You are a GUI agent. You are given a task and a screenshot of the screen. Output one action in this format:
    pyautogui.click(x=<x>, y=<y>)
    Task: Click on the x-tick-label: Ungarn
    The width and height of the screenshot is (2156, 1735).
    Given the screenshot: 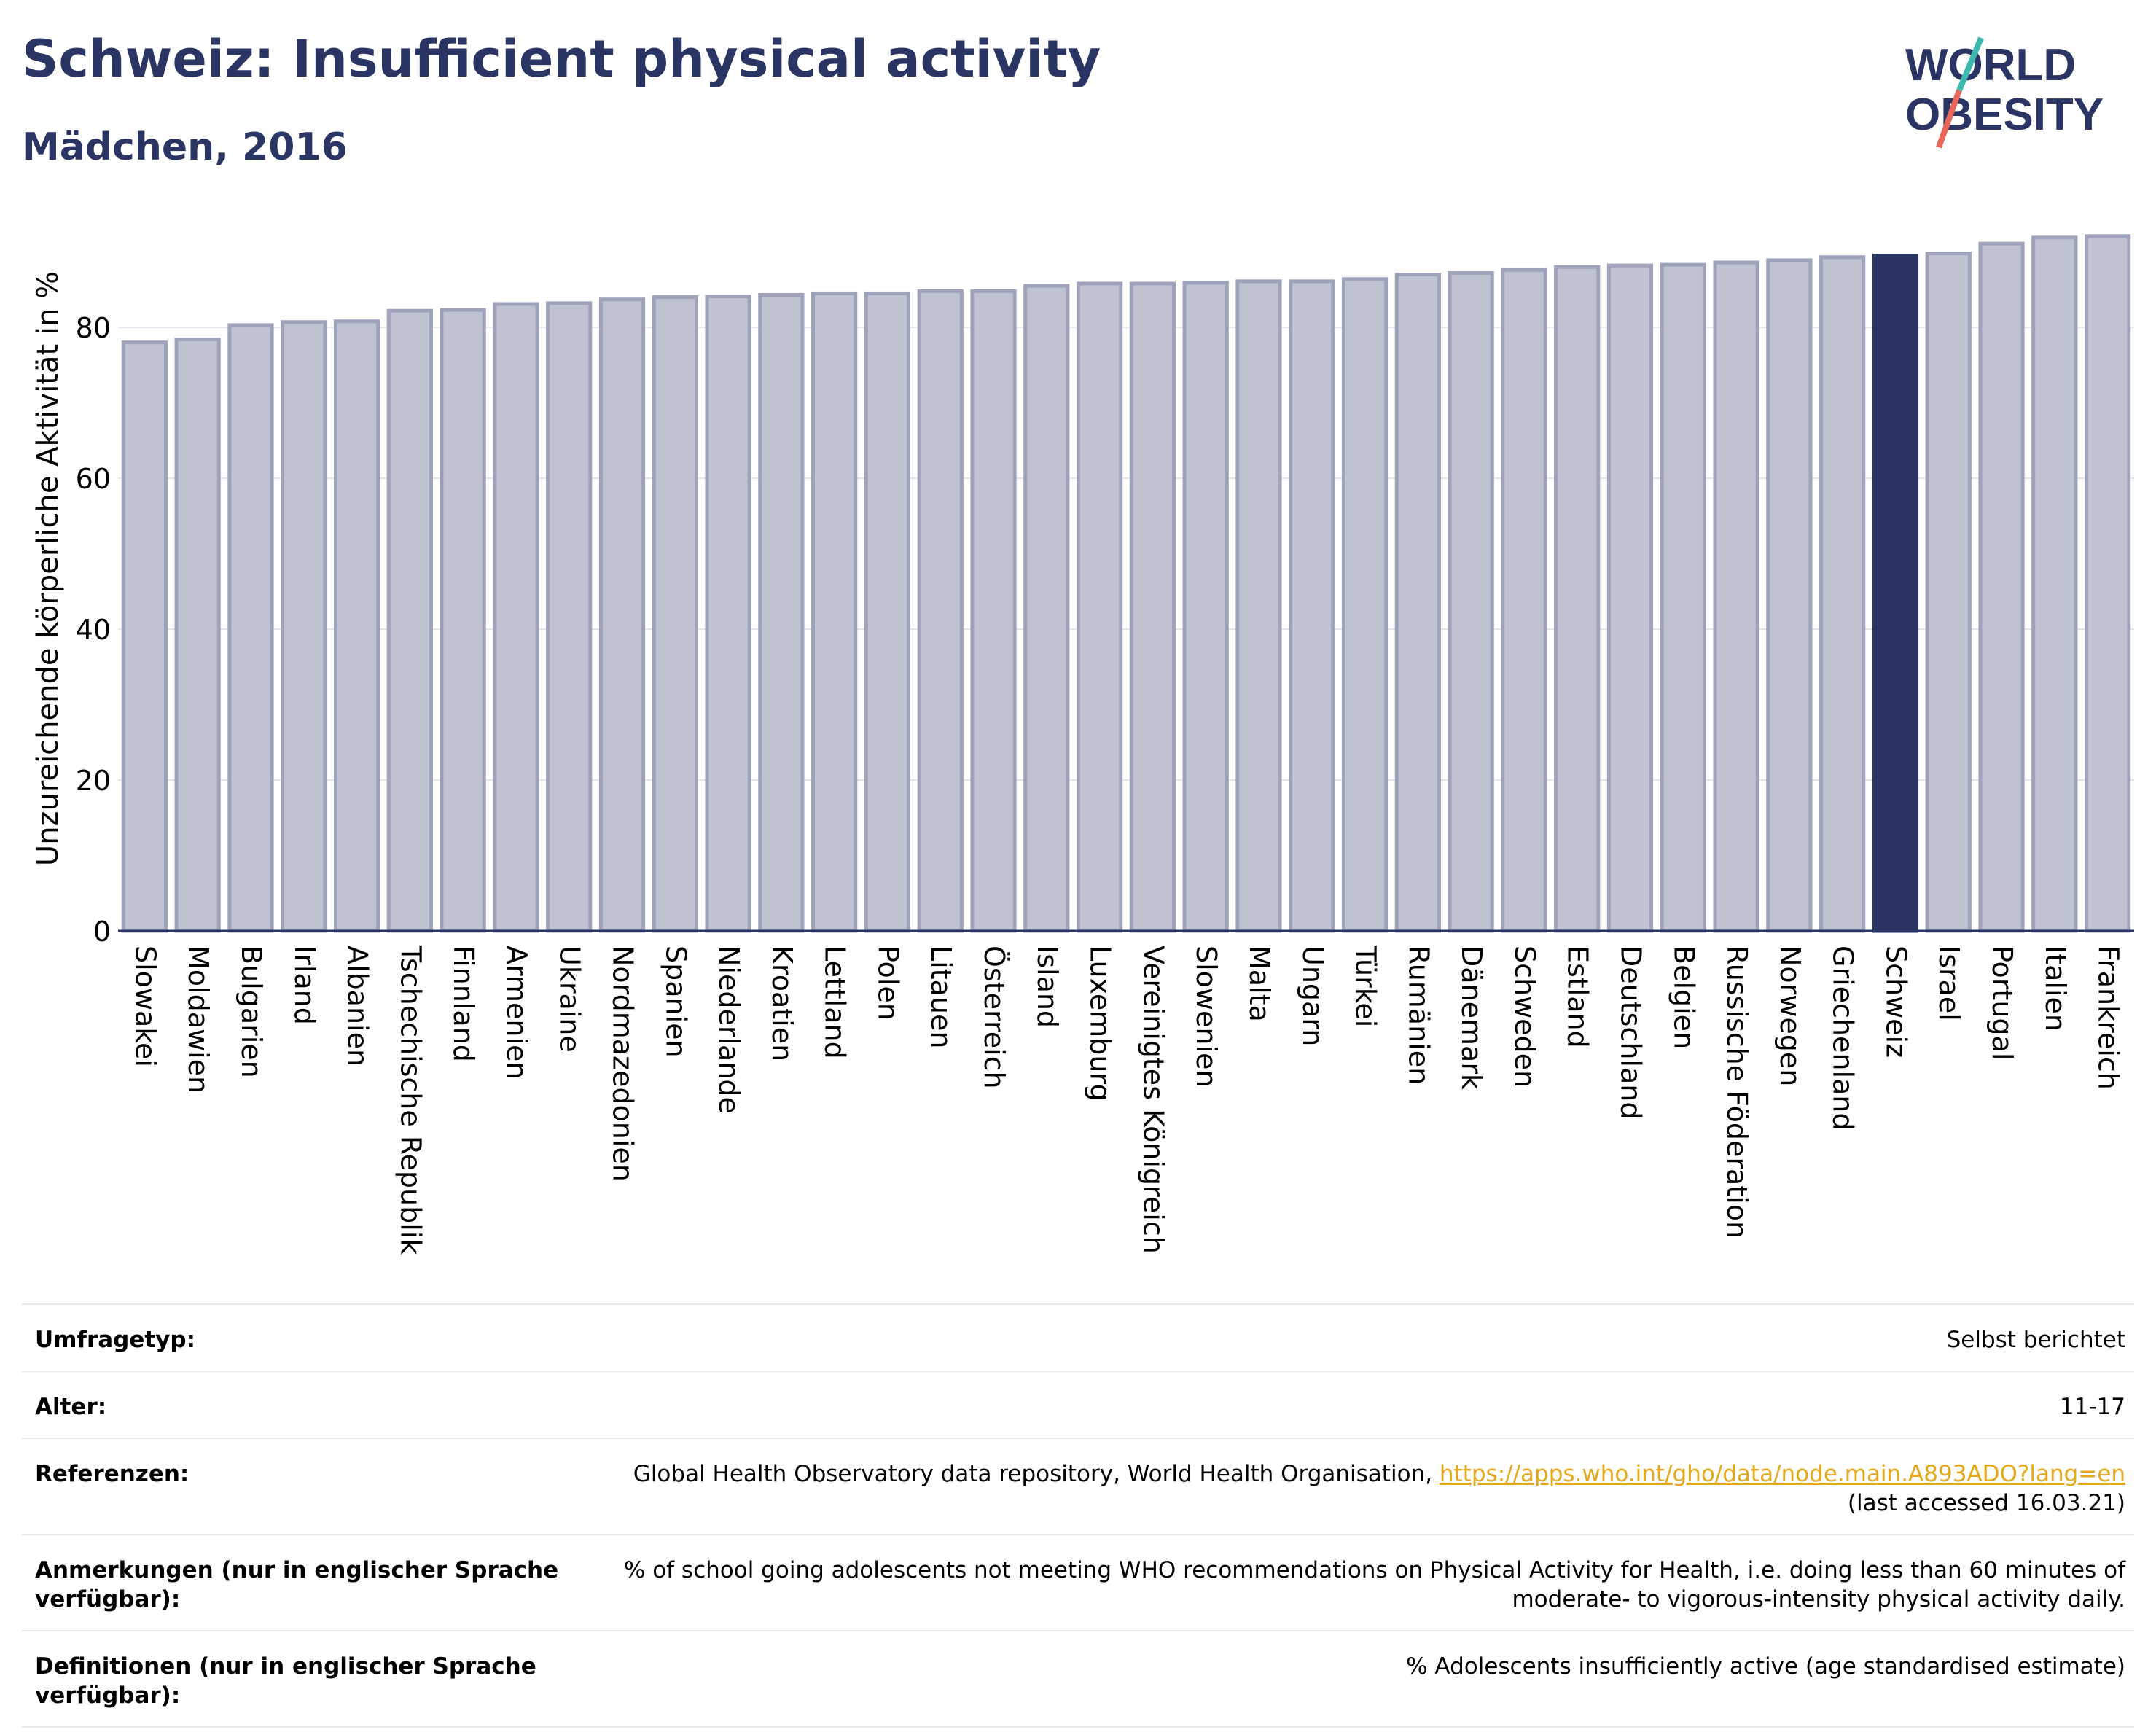 What is the action you would take?
    pyautogui.click(x=1313, y=996)
    